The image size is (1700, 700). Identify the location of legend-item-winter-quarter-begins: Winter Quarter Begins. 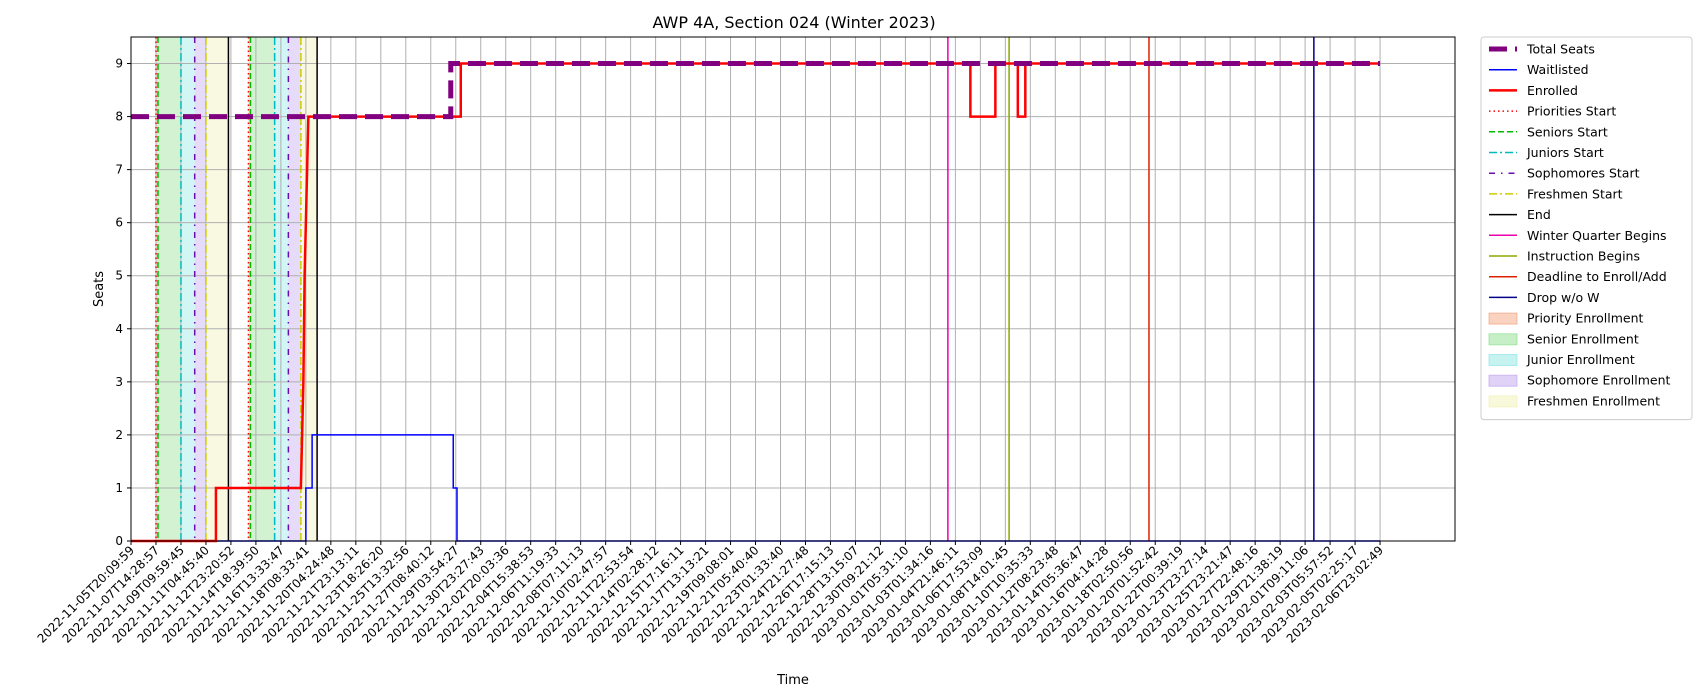
(1578, 235).